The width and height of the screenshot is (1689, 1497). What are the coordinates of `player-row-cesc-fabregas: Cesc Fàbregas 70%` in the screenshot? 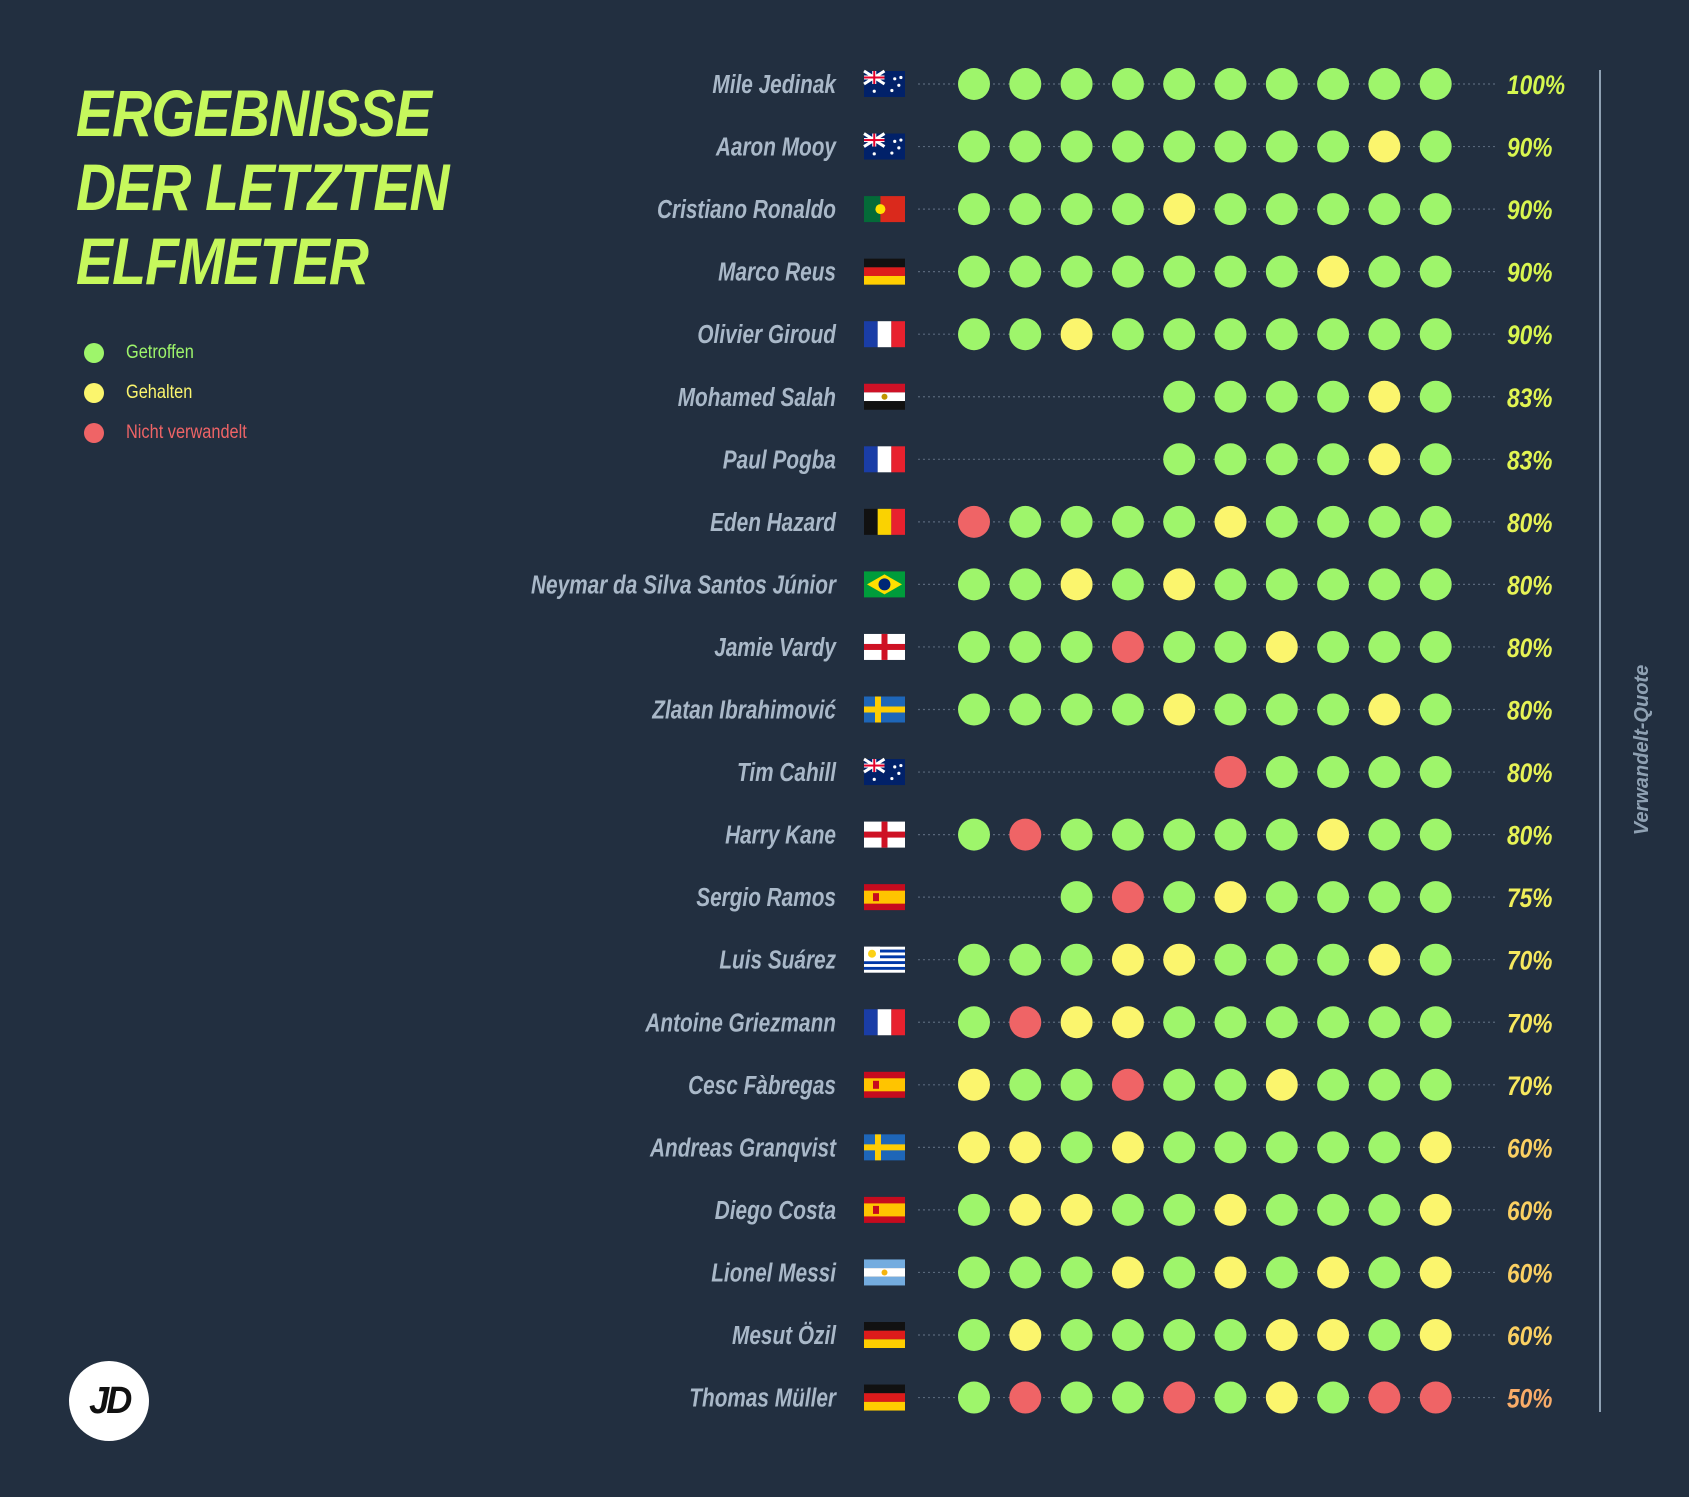 It's located at (1120, 1084).